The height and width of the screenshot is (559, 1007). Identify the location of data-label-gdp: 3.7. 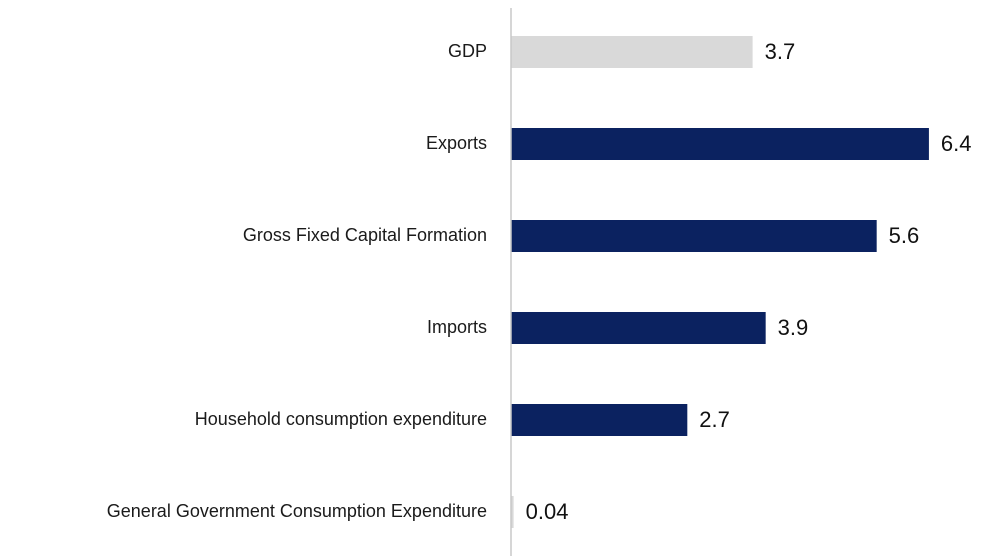
(780, 51).